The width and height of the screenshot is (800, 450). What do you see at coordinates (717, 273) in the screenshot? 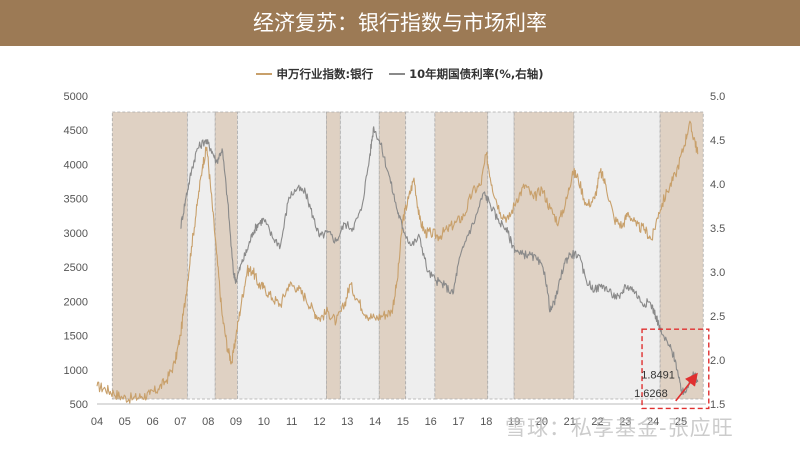
I see `y-right-tick-3: 3.0` at bounding box center [717, 273].